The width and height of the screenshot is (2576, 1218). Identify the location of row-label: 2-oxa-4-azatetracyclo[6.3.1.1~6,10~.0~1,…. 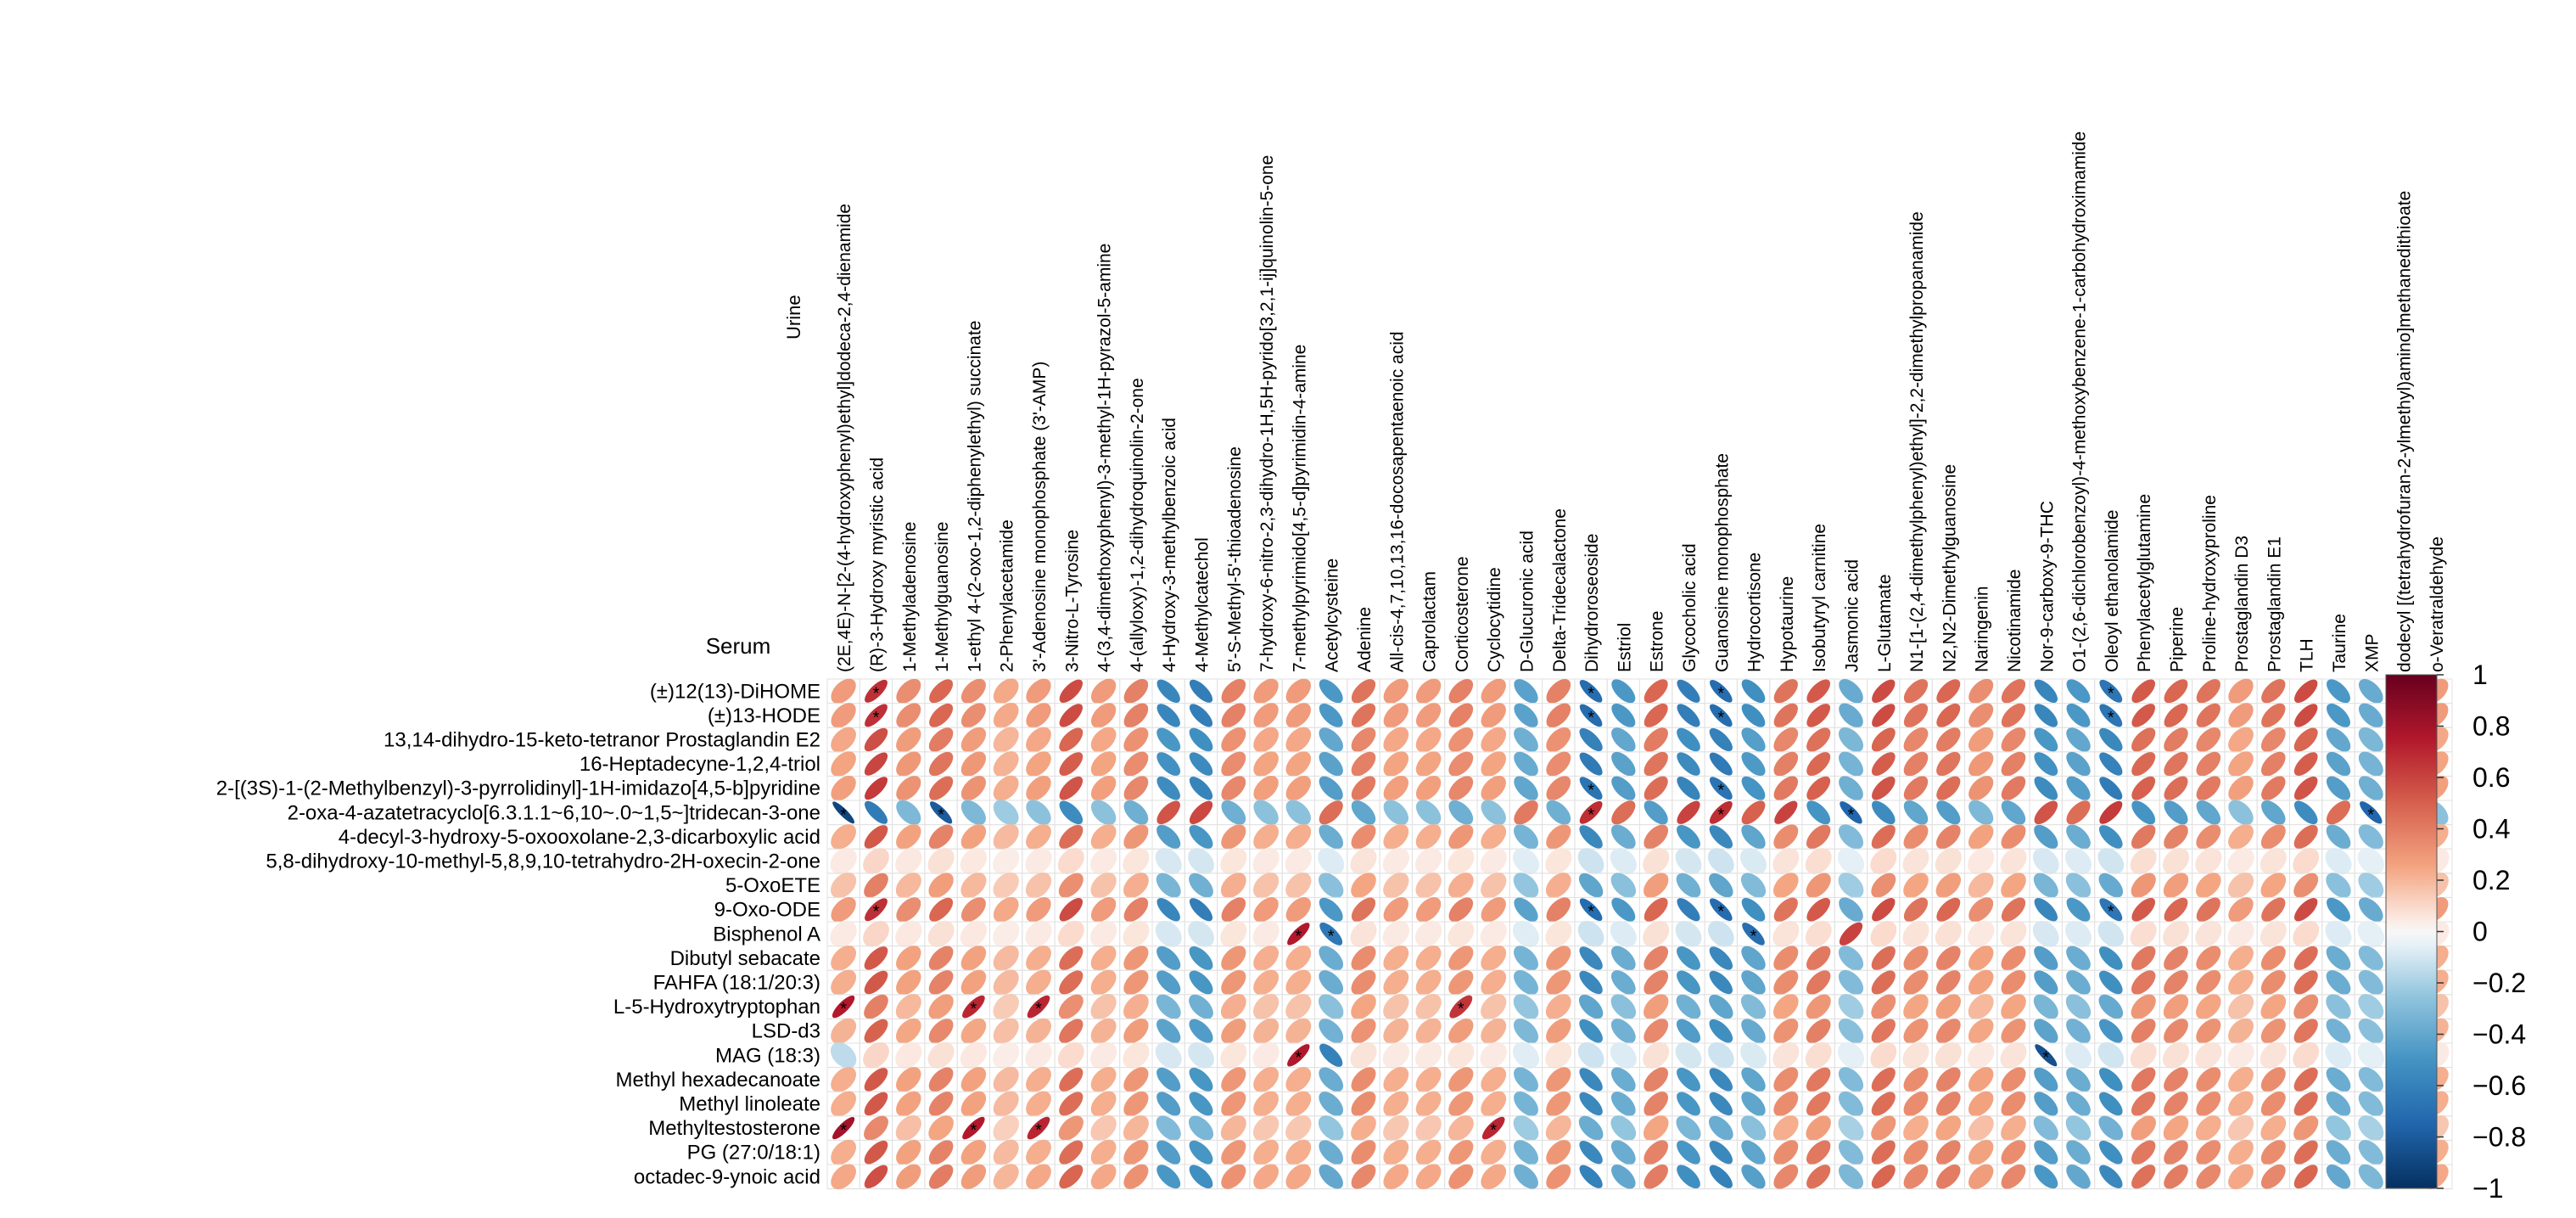
(554, 812).